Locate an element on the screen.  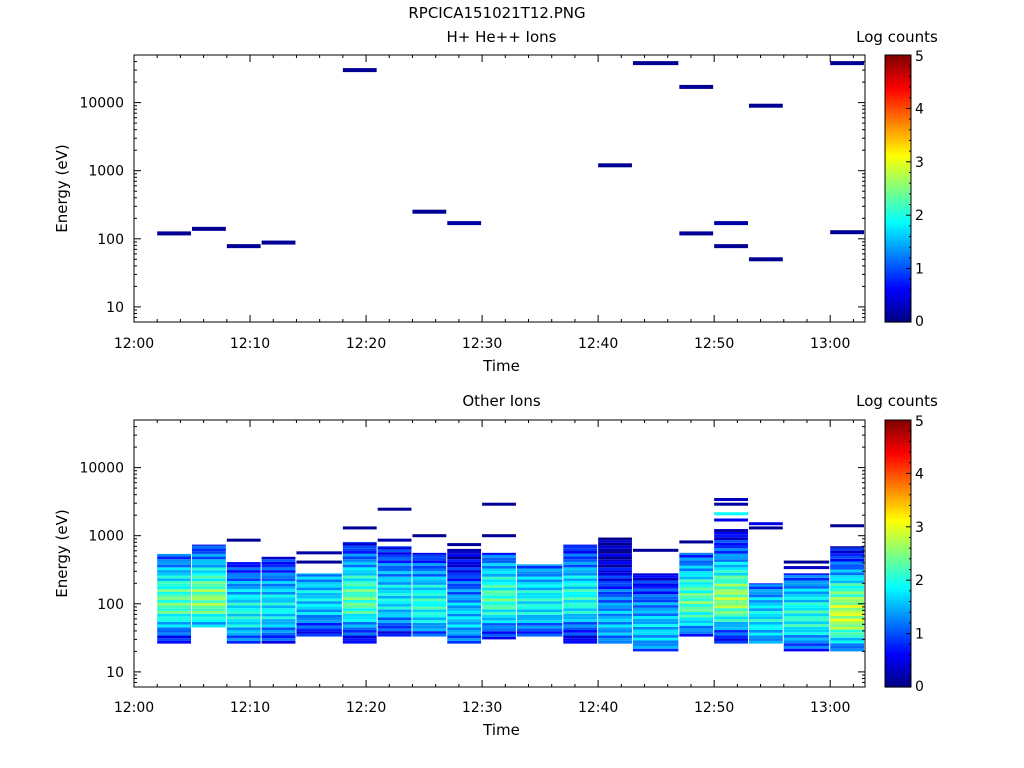
spectrogram-column is located at coordinates (765, 583).